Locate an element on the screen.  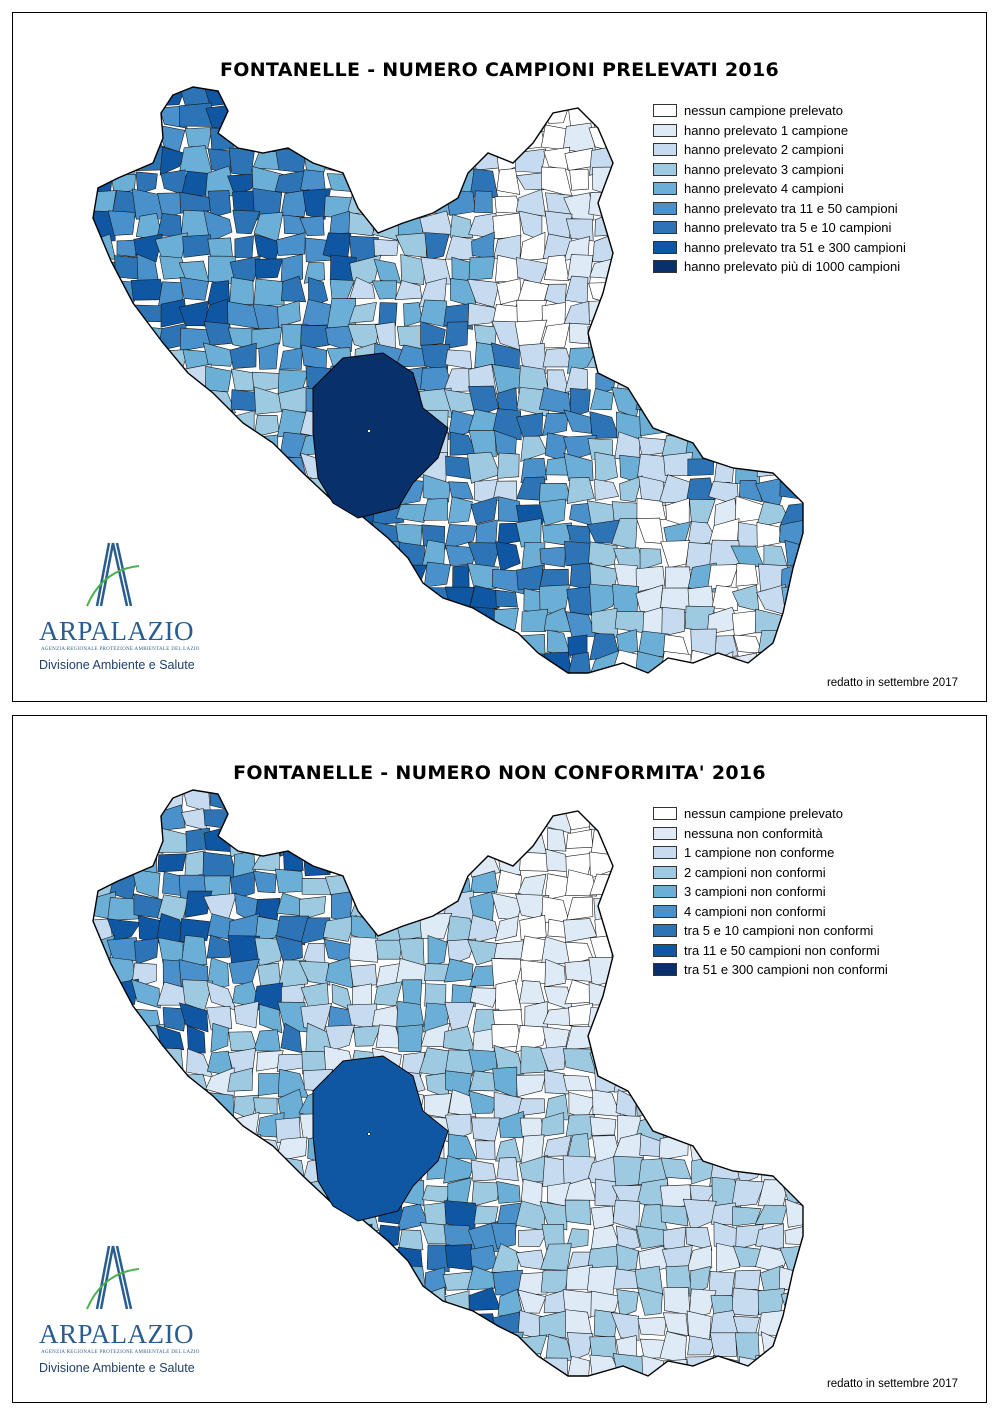
map-title: FONTANELLE - NUMERO NON CONFORMITA' 2016 is located at coordinates (499, 773).